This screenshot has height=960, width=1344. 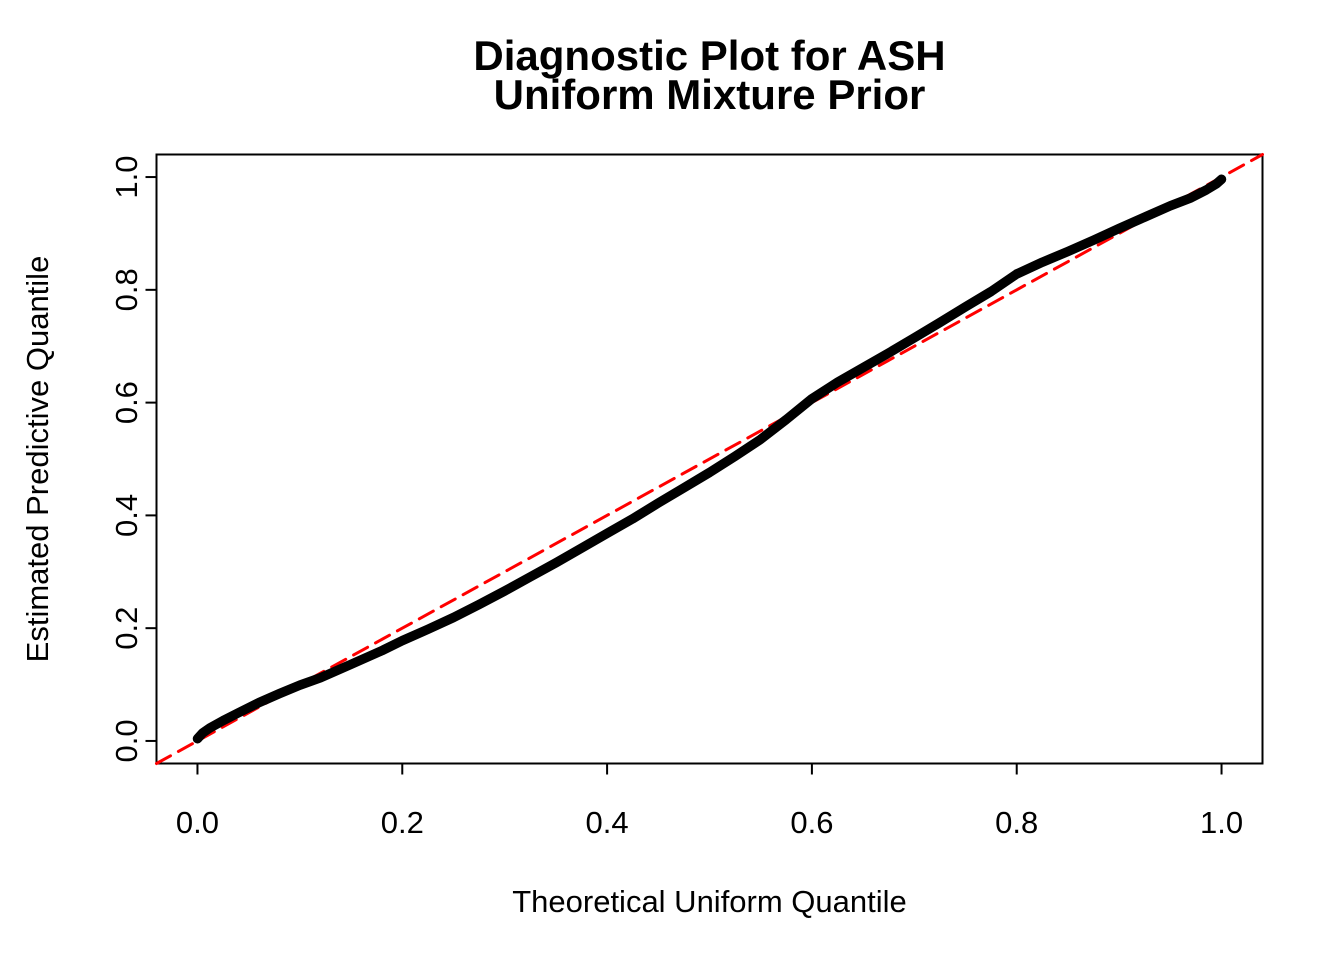 I want to click on y-tick-label: 1.0, so click(x=126, y=177).